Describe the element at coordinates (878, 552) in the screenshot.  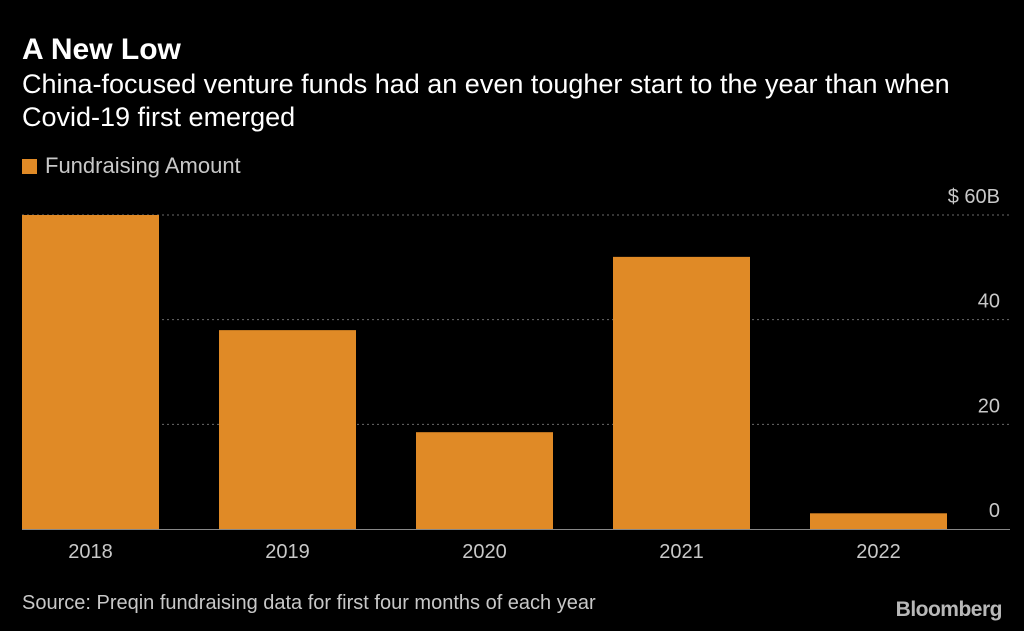
I see `x-tick-label-2022: 2022` at that location.